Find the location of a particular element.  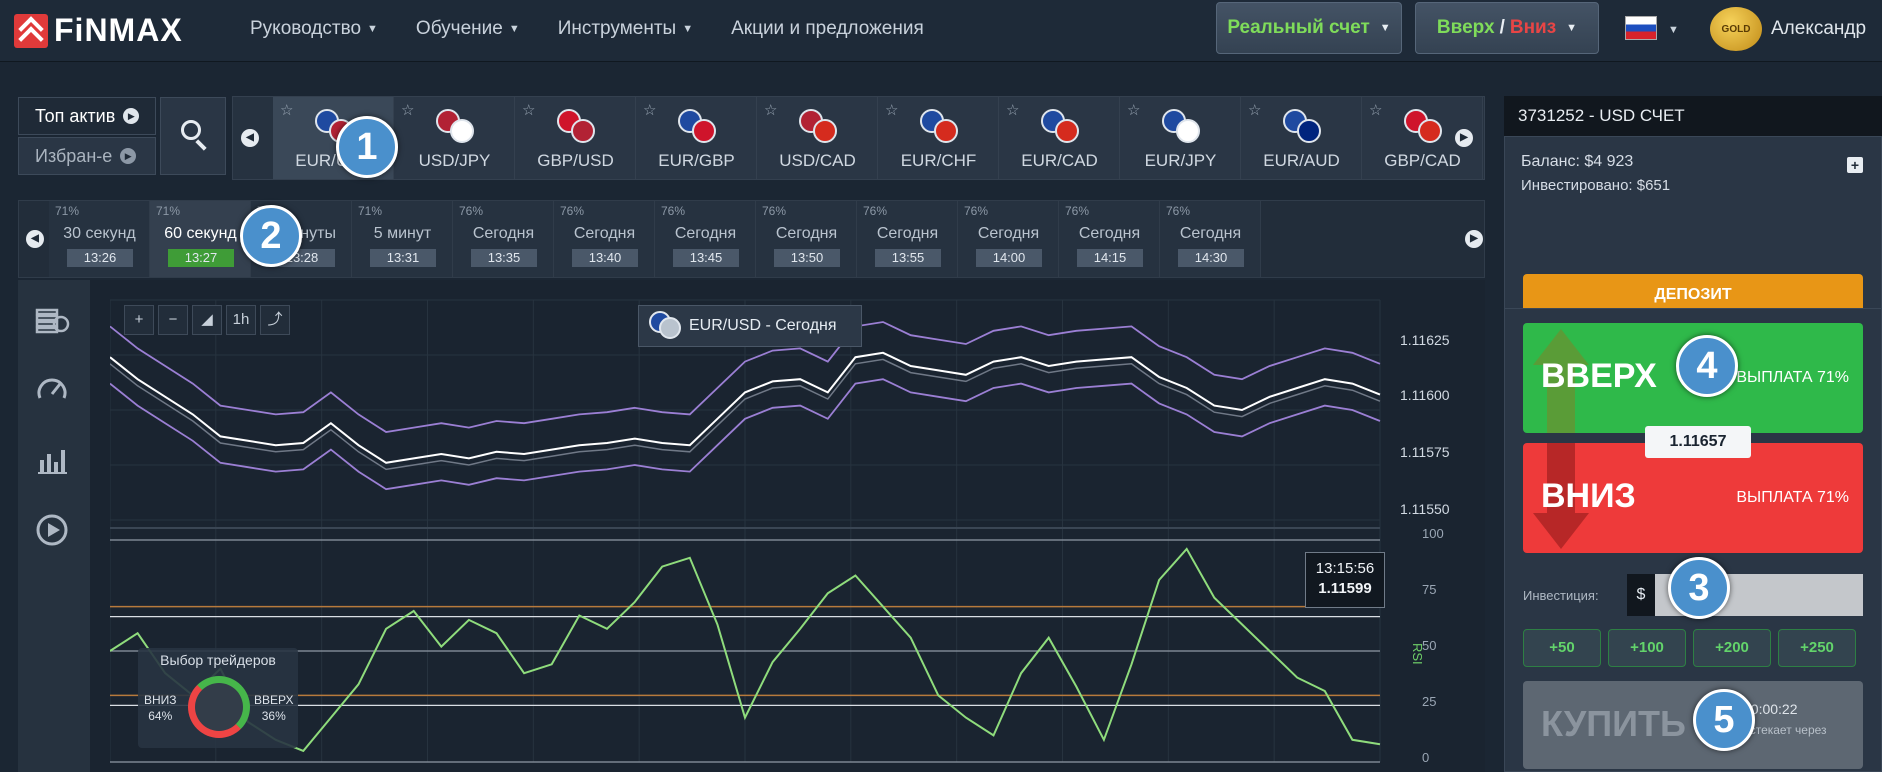

preset-200-button: +200 is located at coordinates (1732, 648).